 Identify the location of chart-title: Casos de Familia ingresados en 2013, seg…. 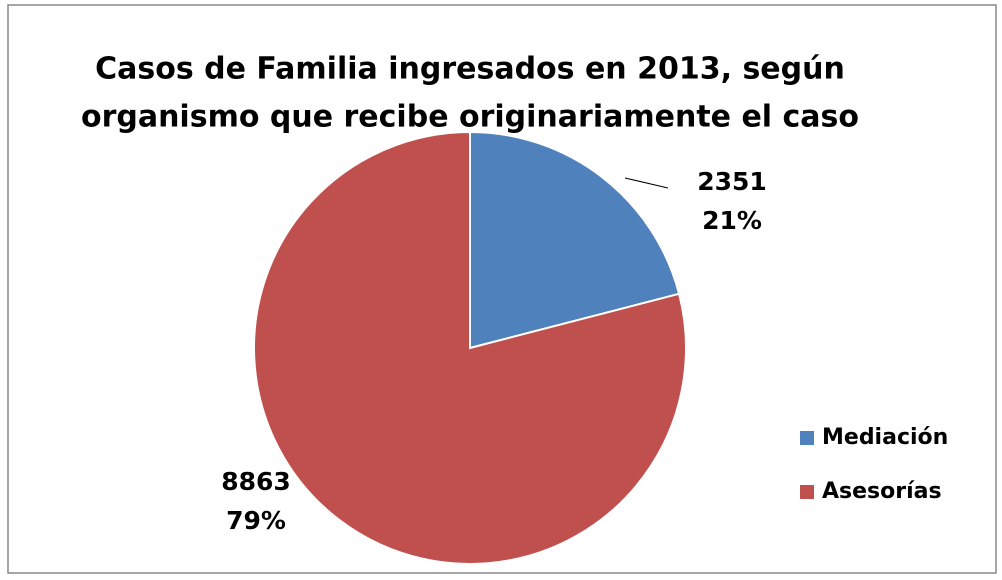
(470, 69).